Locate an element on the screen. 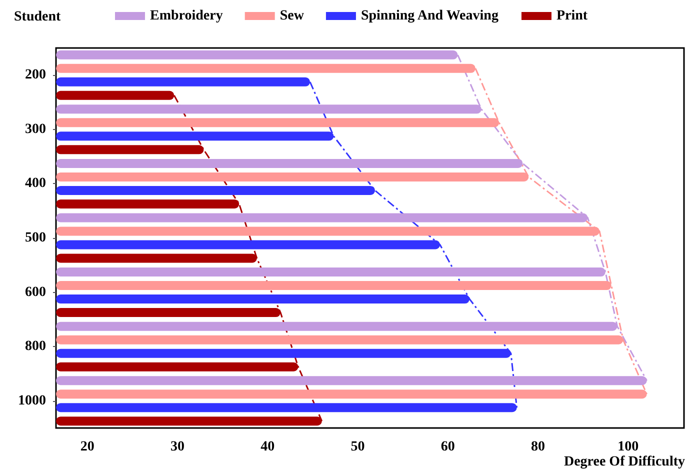 The width and height of the screenshot is (691, 474). y-tick-label: 800 is located at coordinates (35, 346).